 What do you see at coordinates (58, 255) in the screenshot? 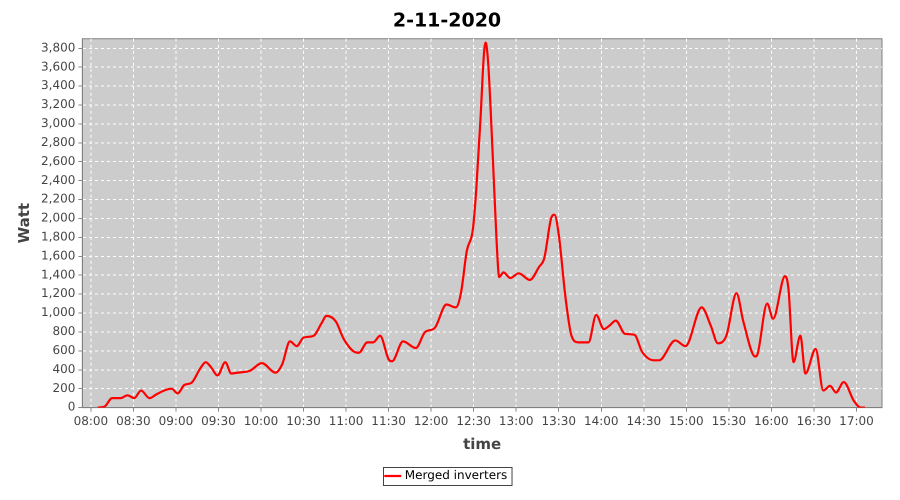
I see `y-tick-label: 1,600` at bounding box center [58, 255].